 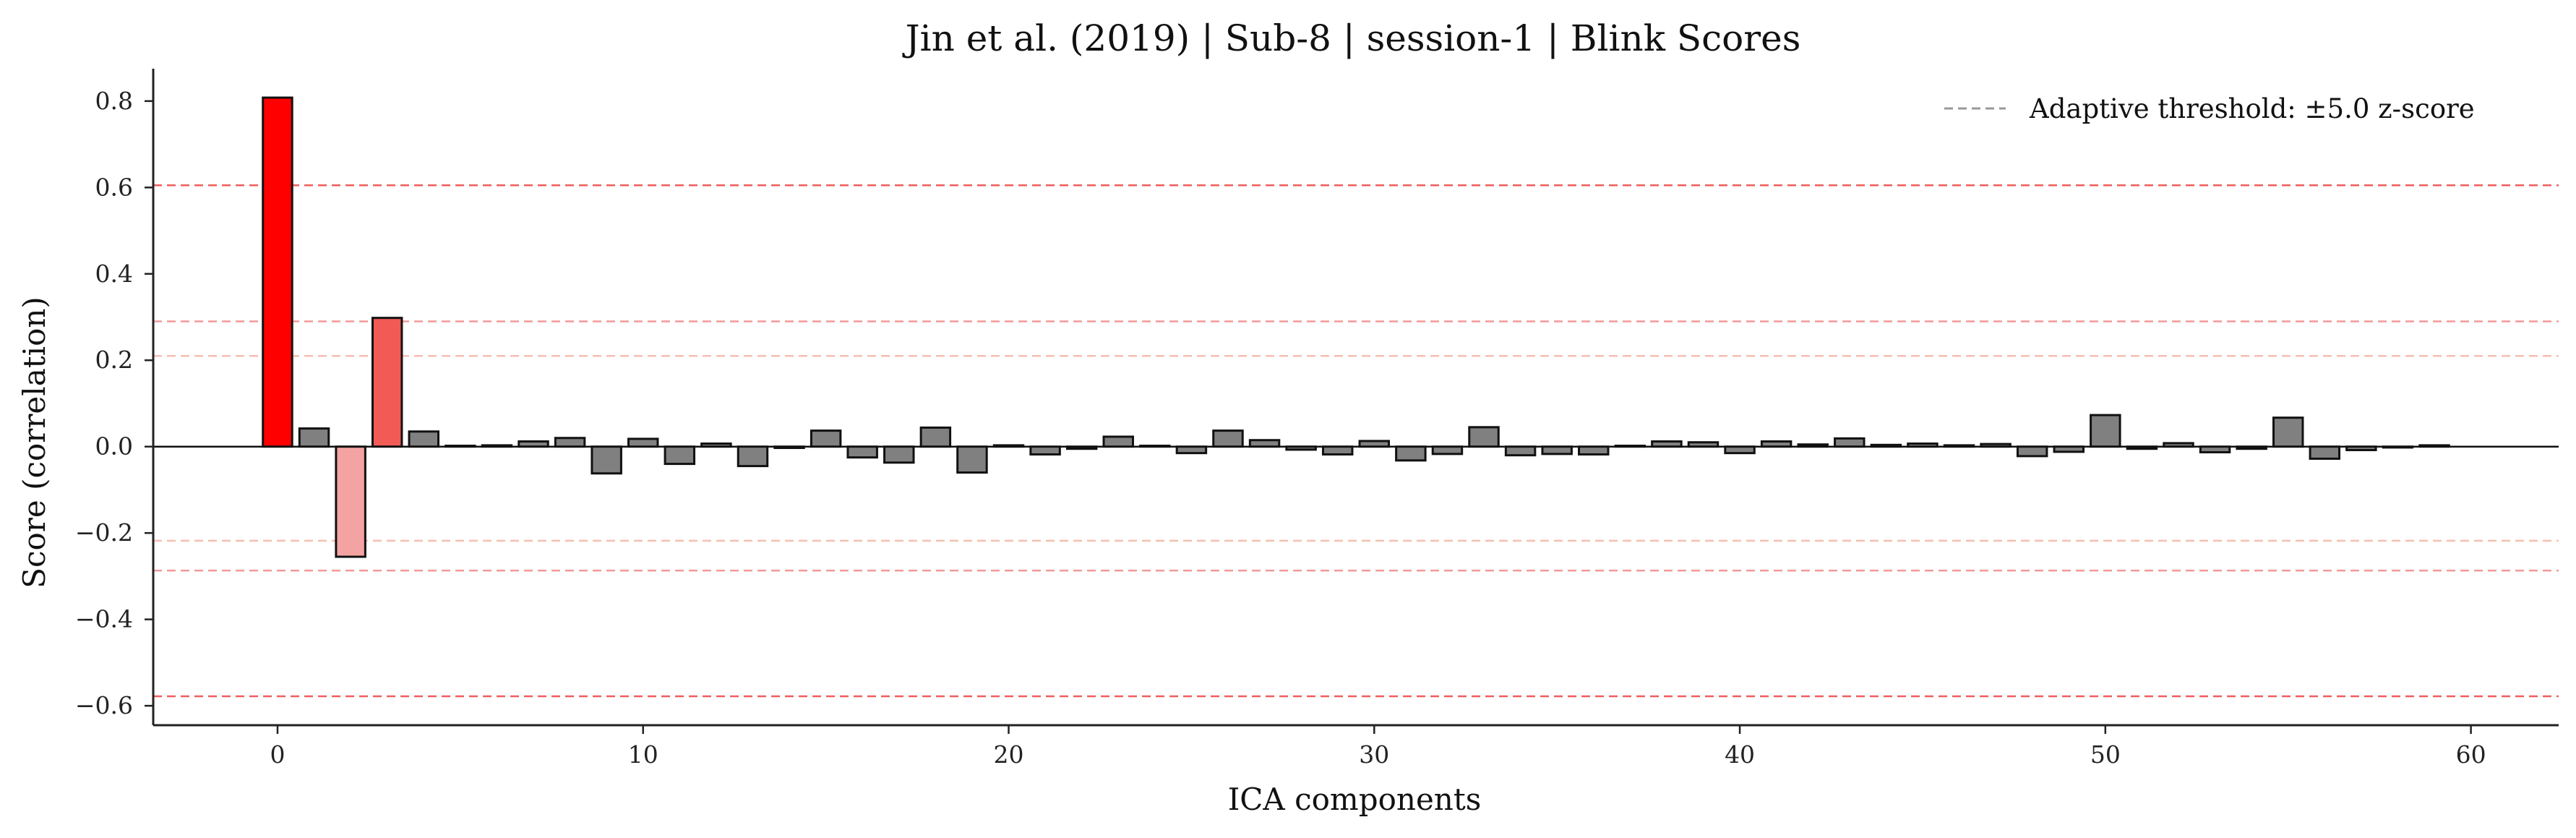 What do you see at coordinates (35, 442) in the screenshot?
I see `y-axis-label: Score (correlation)` at bounding box center [35, 442].